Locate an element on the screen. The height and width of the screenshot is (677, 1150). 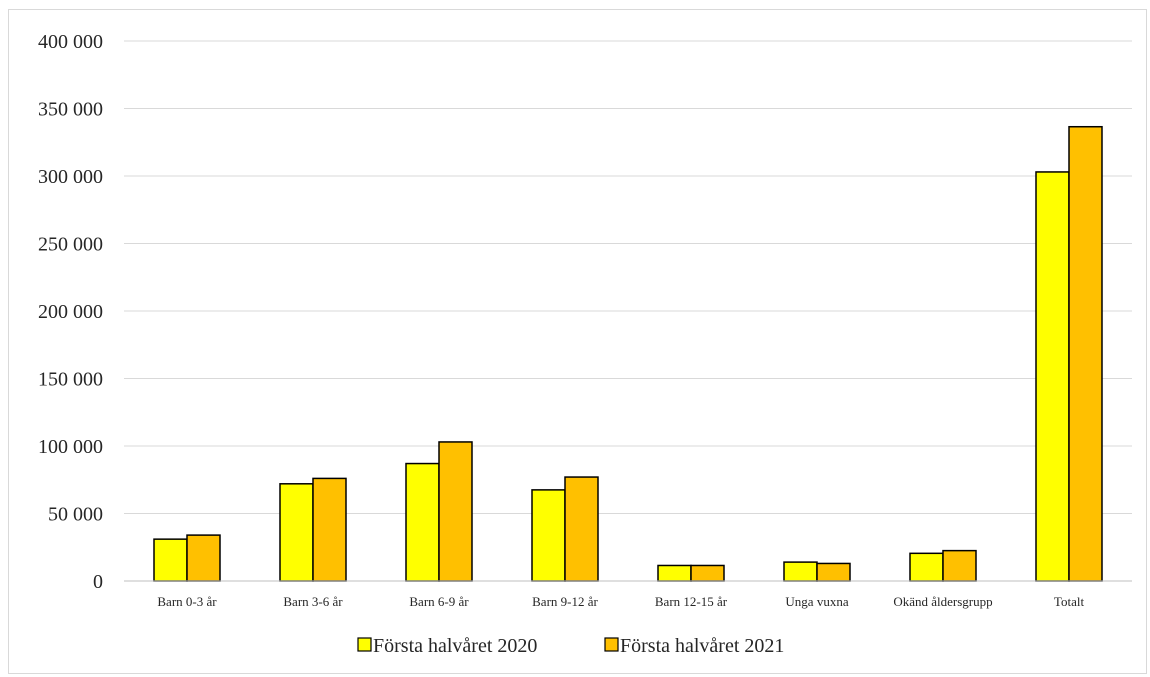
legend-item: Första halvåret 2020 is located at coordinates (447, 646).